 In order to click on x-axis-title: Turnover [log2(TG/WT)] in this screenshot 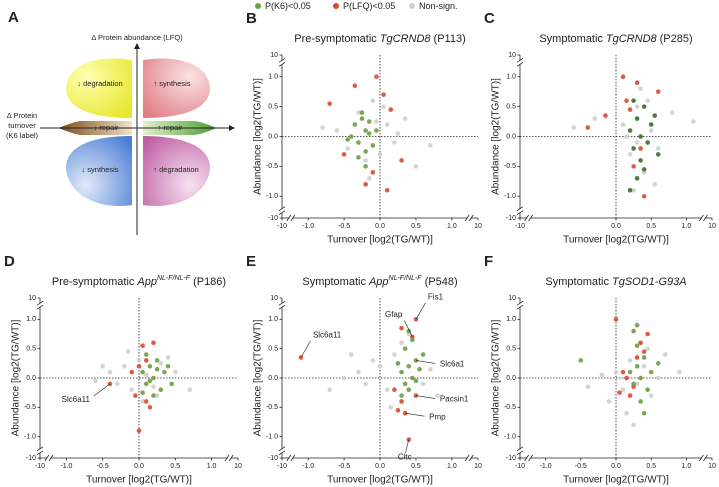, I will do `click(380, 240)`.